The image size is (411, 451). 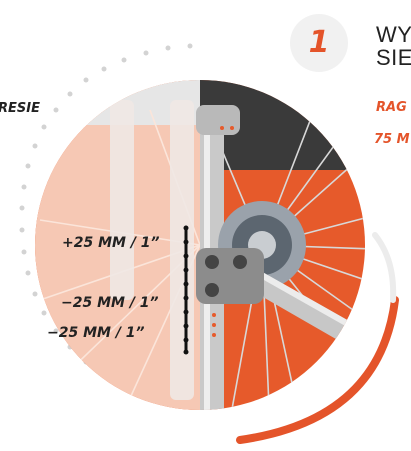 I want to click on highlight-text-2: 75 M, so click(x=392, y=139).